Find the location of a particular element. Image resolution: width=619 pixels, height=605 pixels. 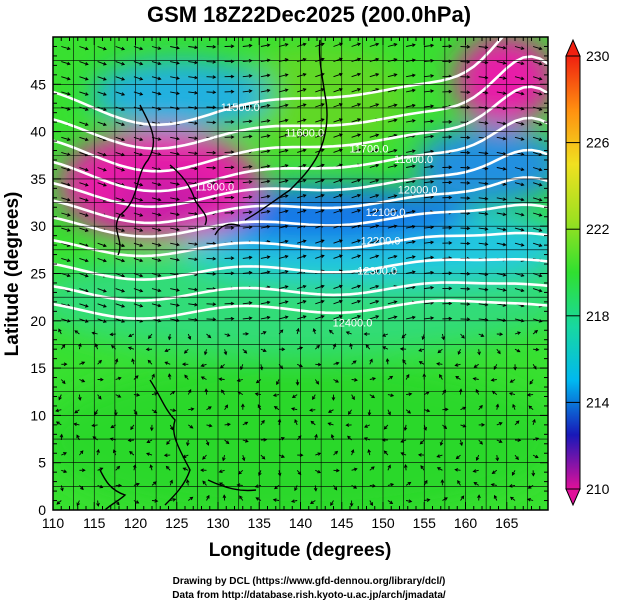

y-tick-label: 35 is located at coordinates (38, 179).